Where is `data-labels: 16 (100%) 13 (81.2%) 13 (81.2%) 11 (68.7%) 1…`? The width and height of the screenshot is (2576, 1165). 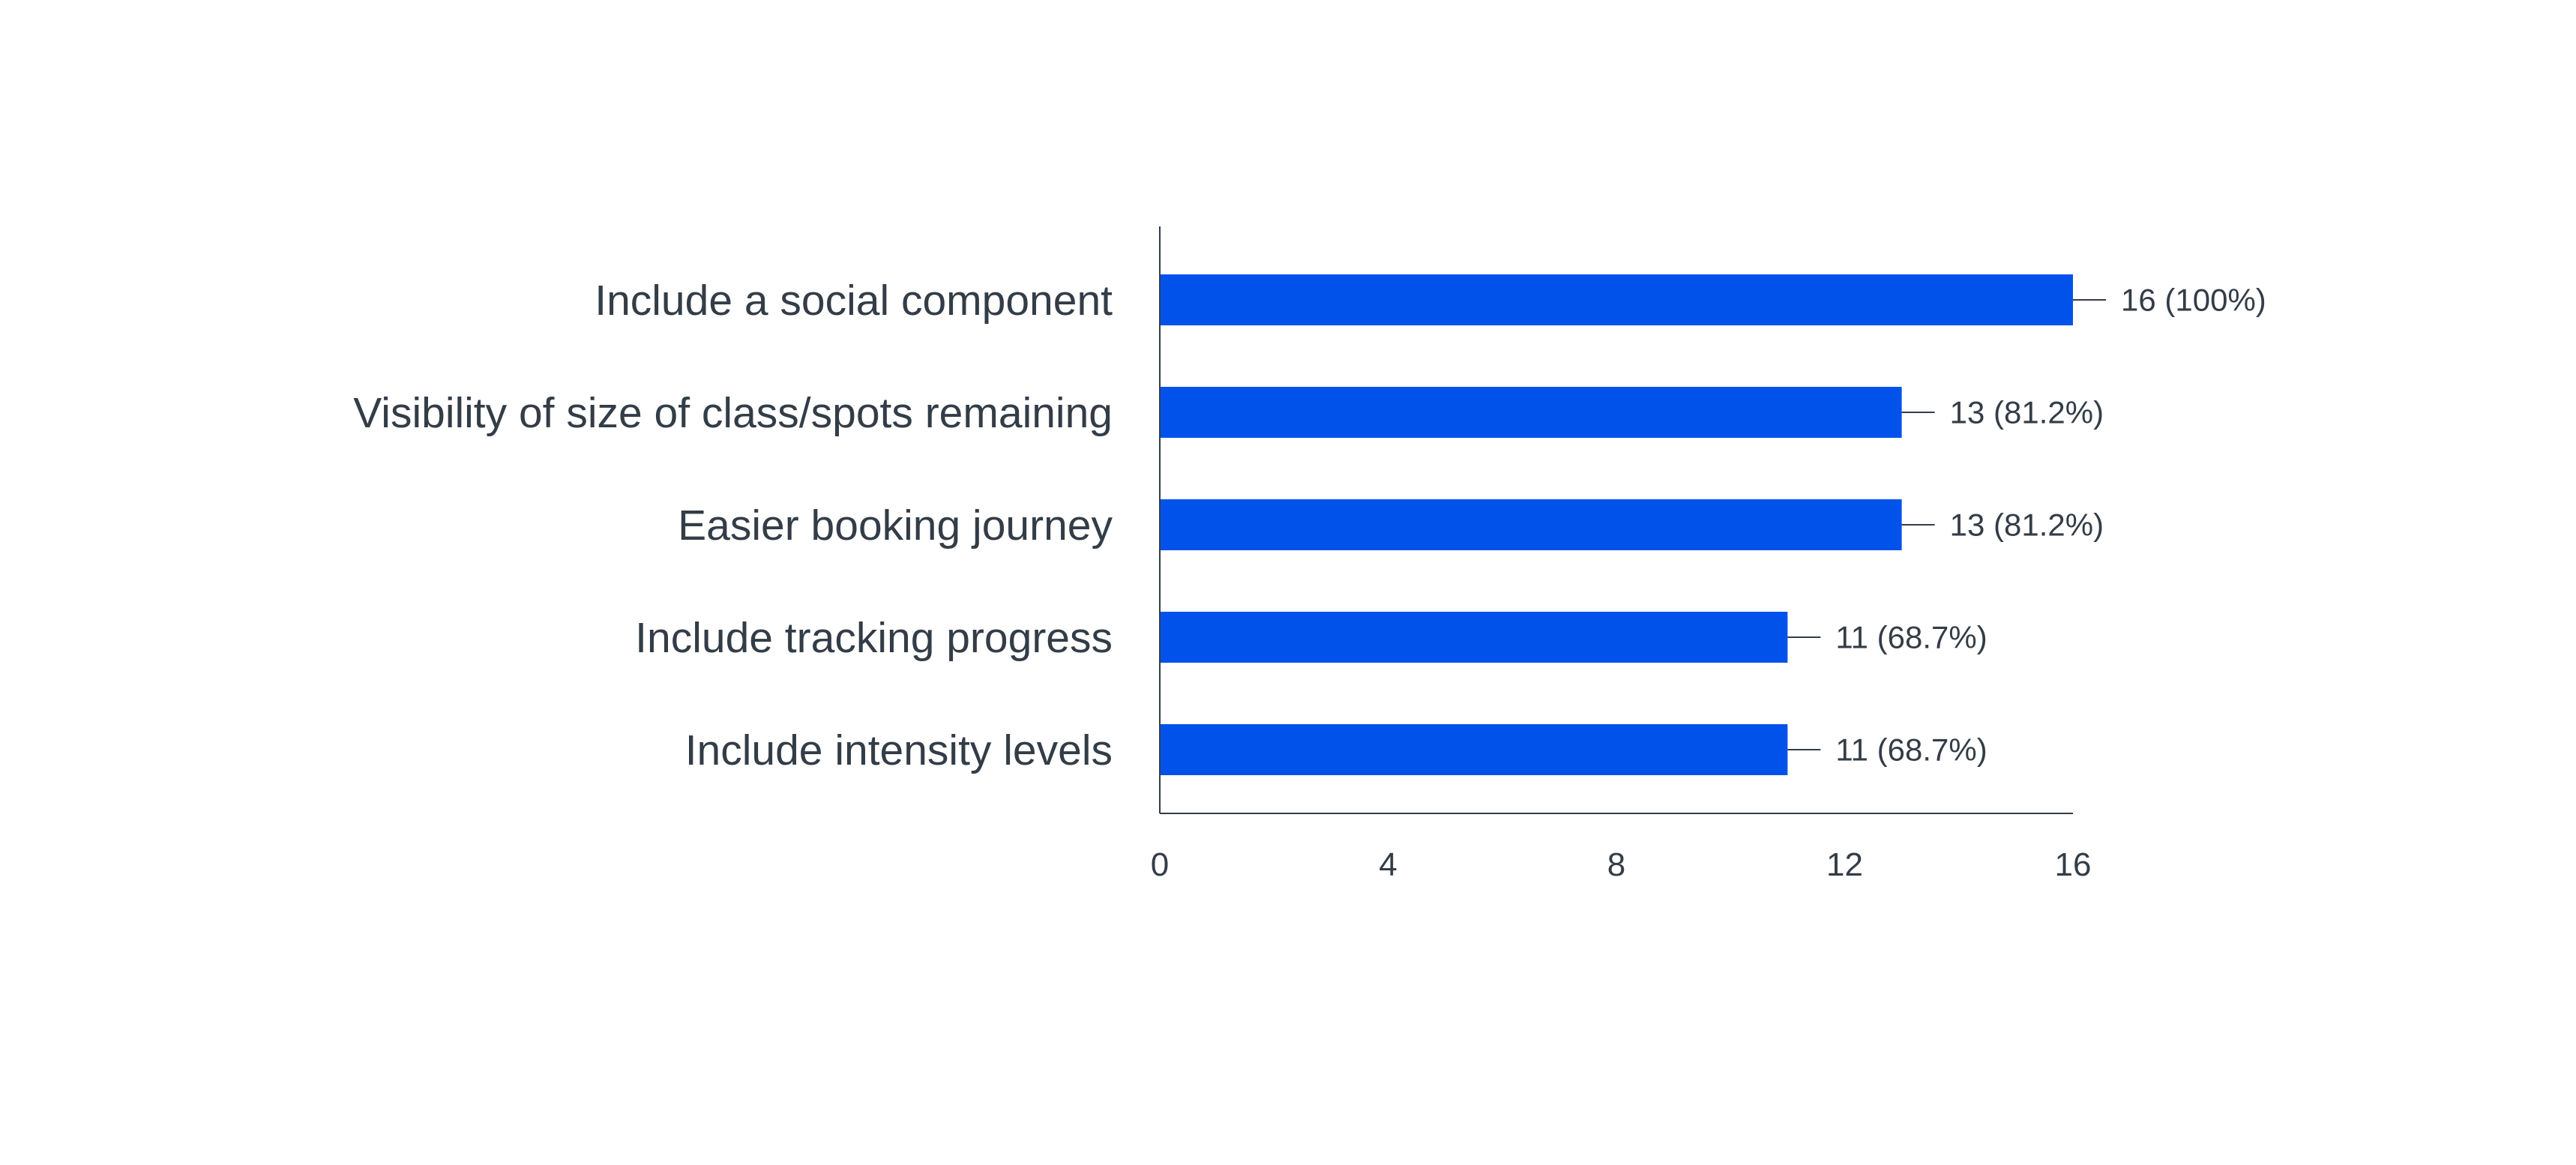
data-labels: 16 (100%) 13 (81.2%) 13 (81.2%) 11 (68.7%) 1… is located at coordinates (2051, 525).